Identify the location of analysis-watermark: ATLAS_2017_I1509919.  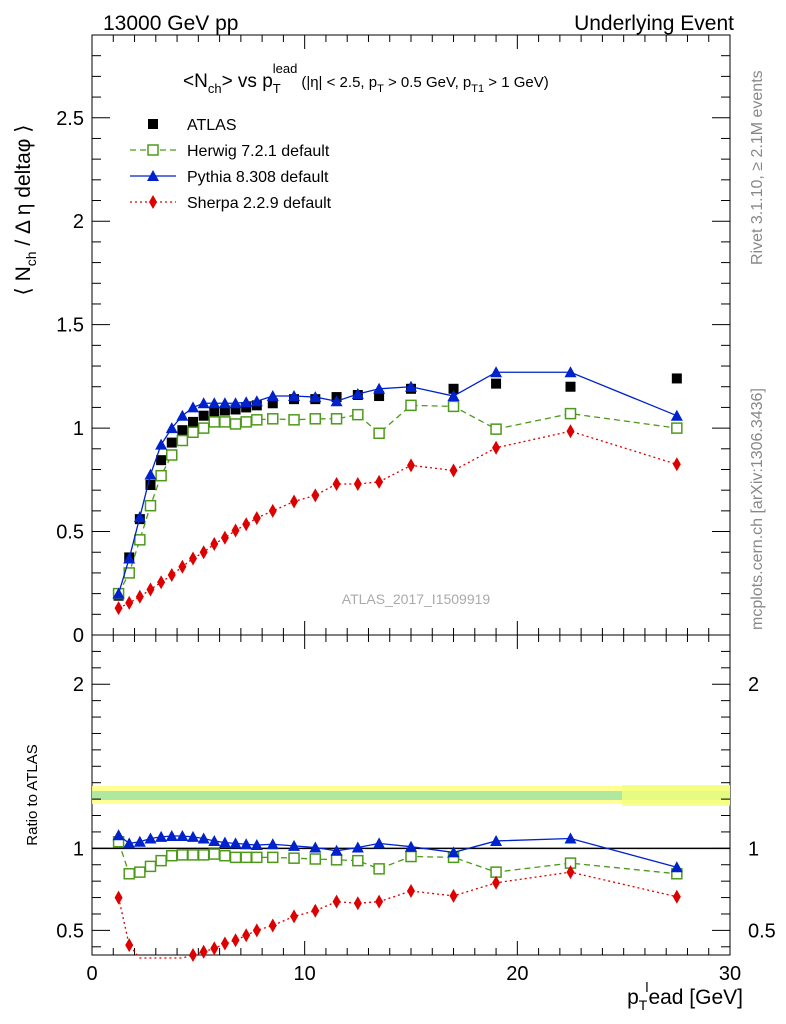
(416, 599).